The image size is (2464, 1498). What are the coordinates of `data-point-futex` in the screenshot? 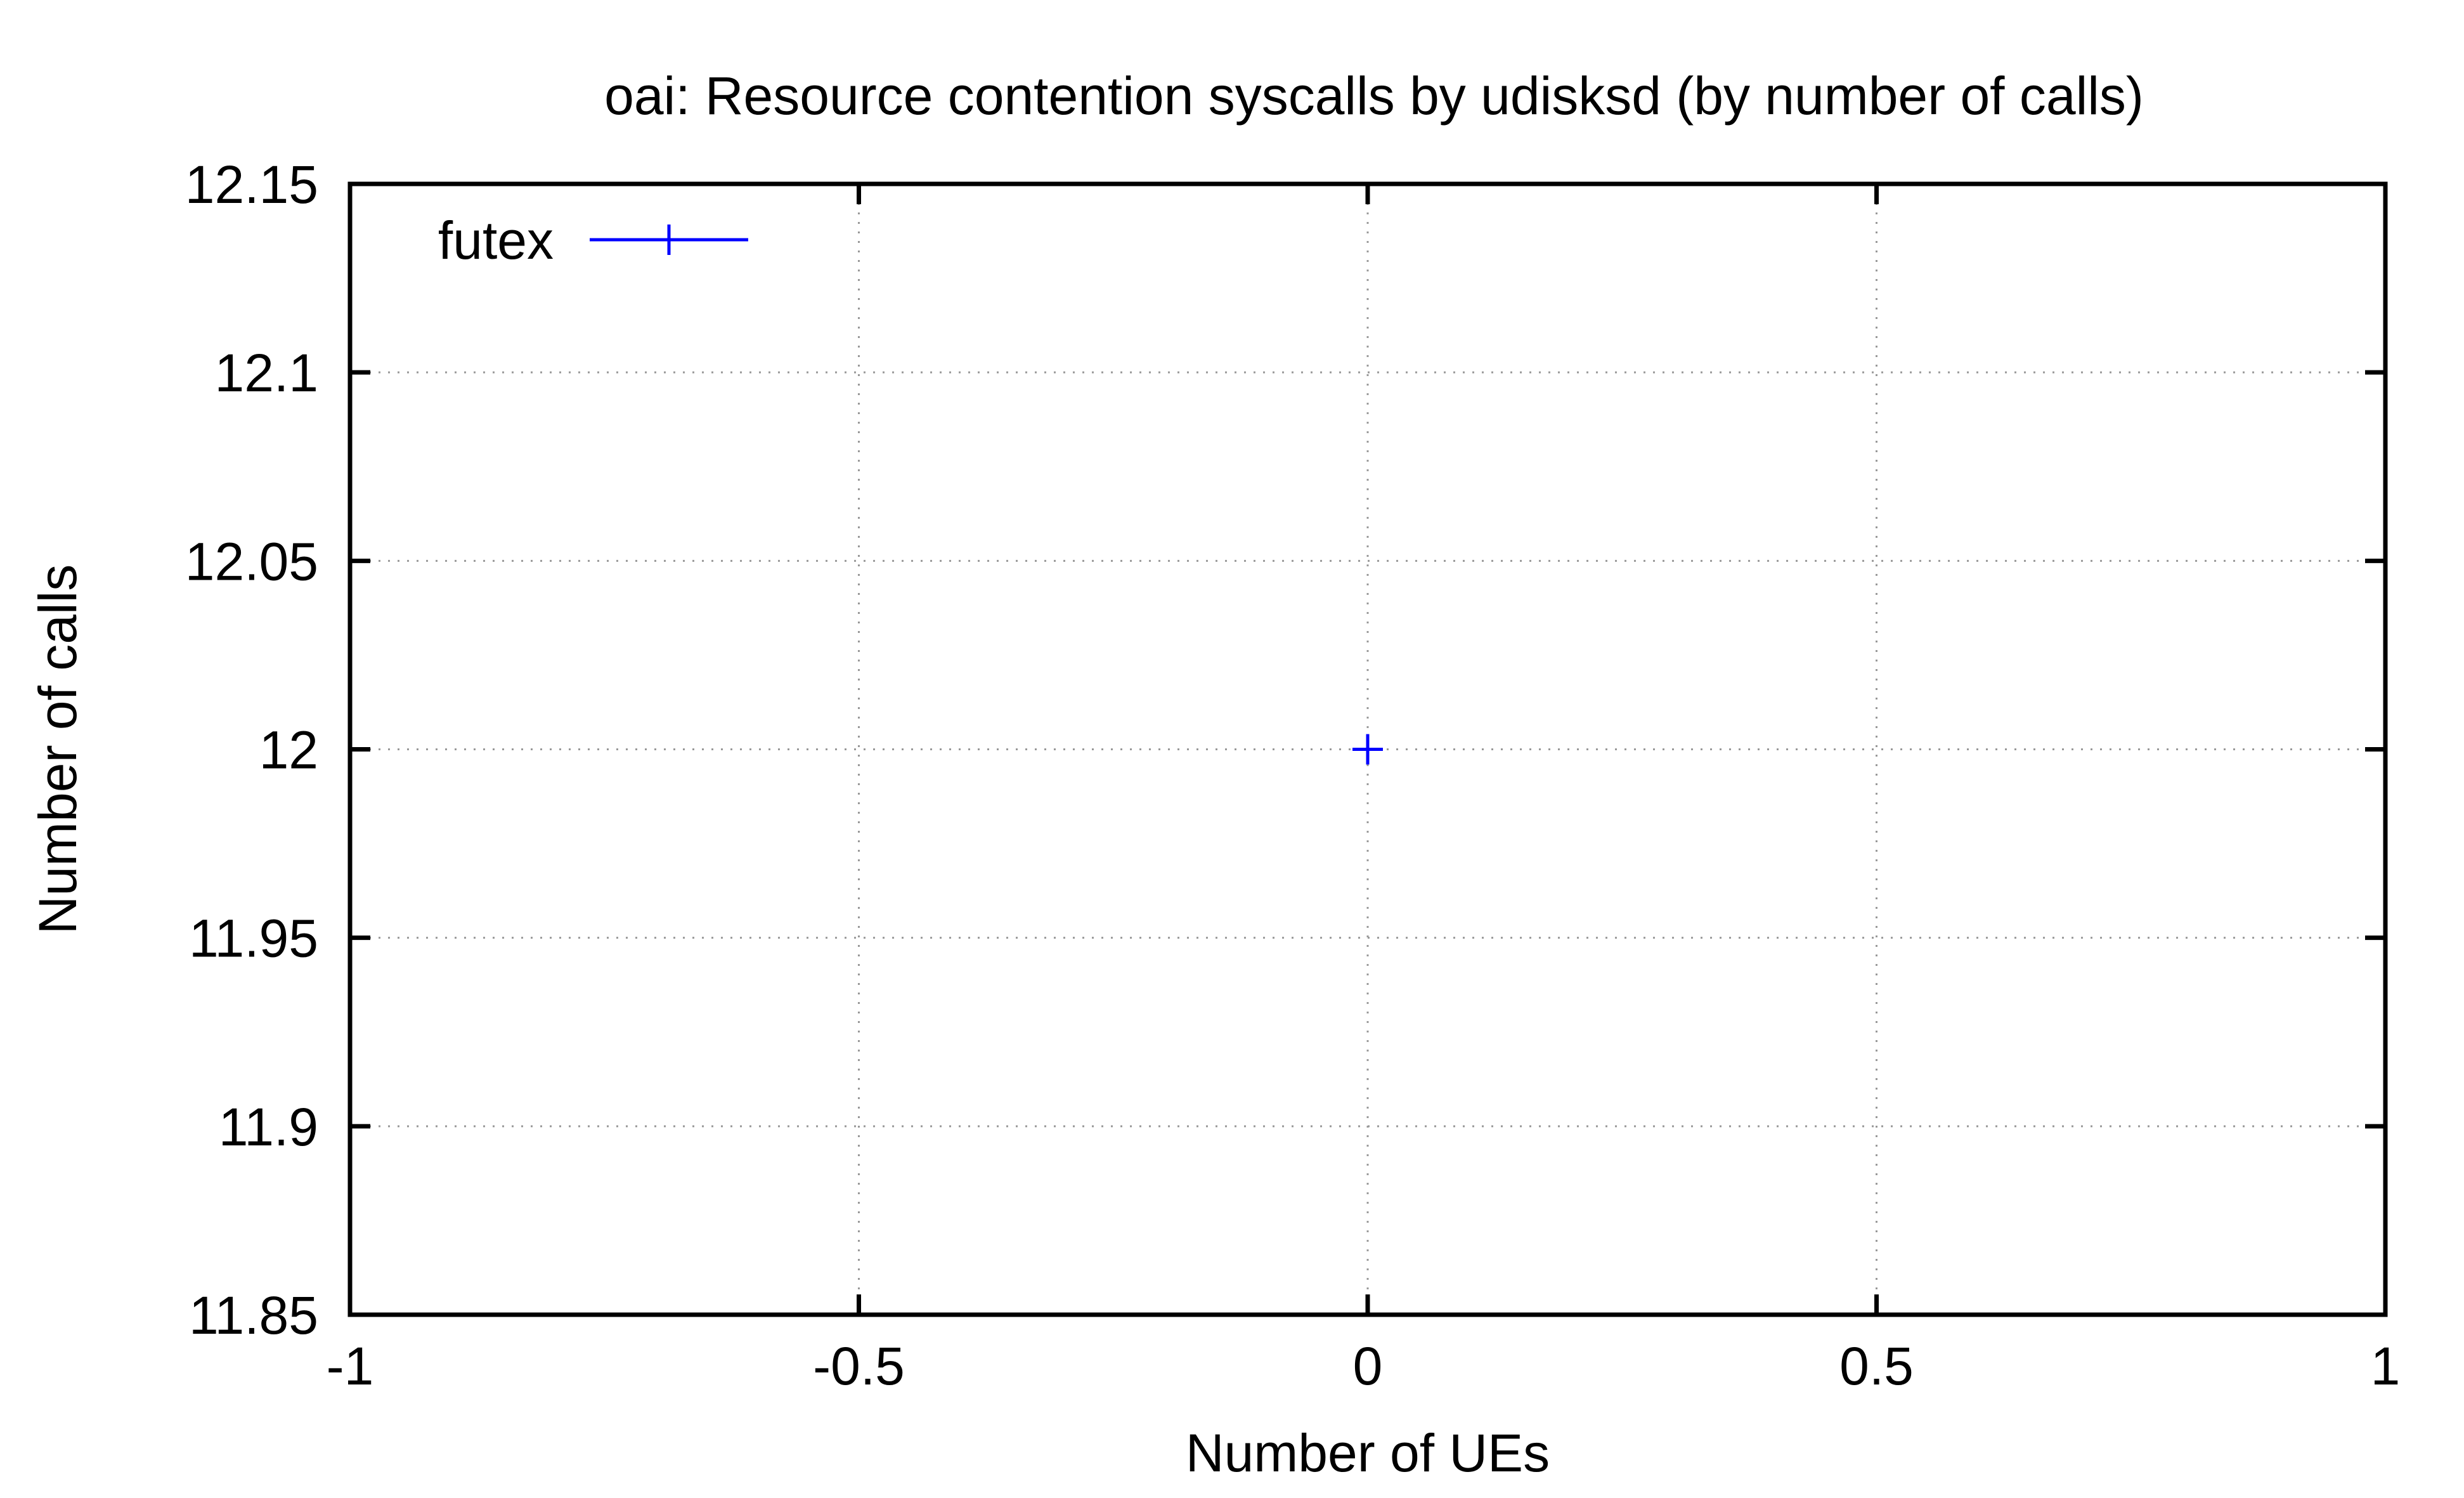 It's located at (1367, 750).